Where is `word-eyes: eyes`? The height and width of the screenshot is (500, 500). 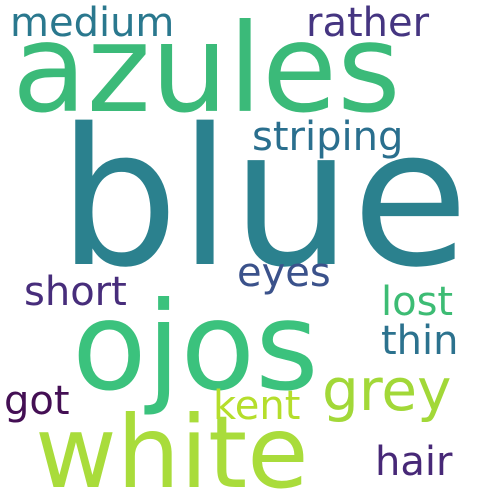
word-eyes: eyes is located at coordinates (284, 273).